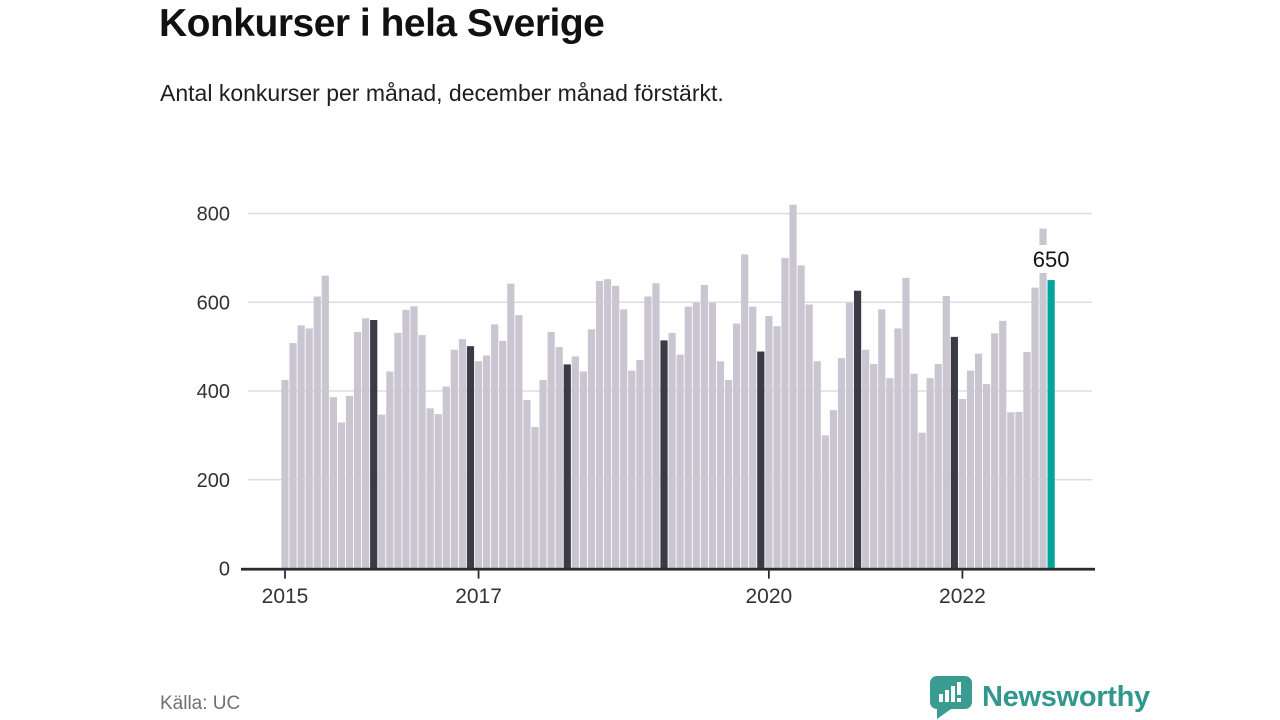 This screenshot has height=720, width=1280. What do you see at coordinates (213, 303) in the screenshot?
I see `y-tick-label-600: 600` at bounding box center [213, 303].